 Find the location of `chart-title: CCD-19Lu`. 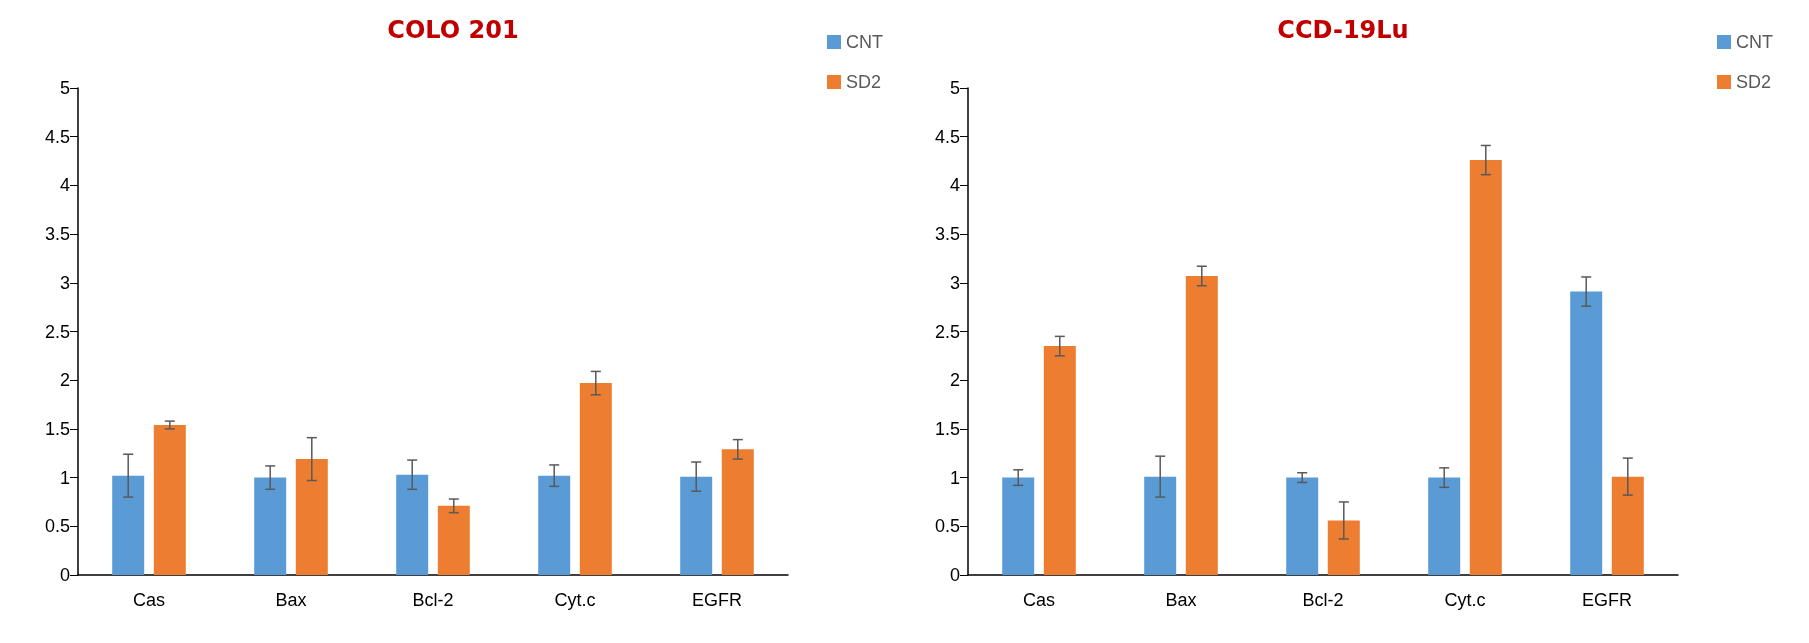

chart-title: CCD-19Lu is located at coordinates (1343, 30).